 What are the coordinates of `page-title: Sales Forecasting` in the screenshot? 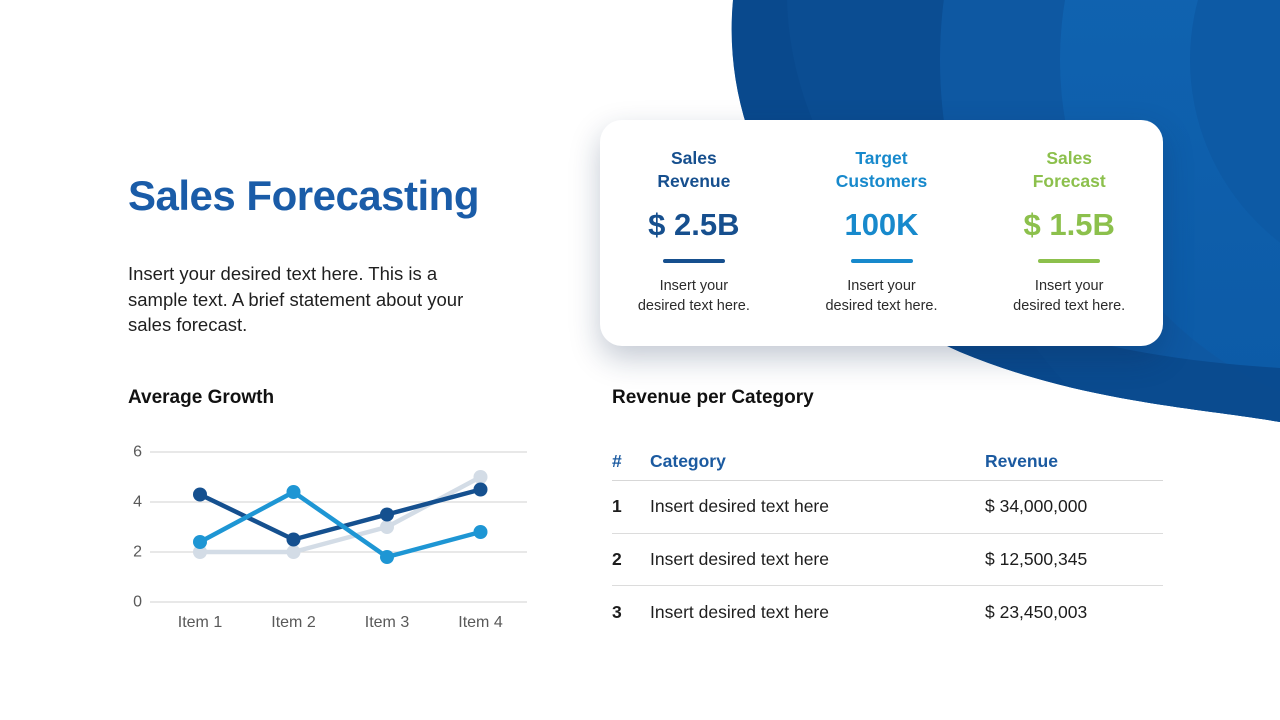 It's located at (303, 195).